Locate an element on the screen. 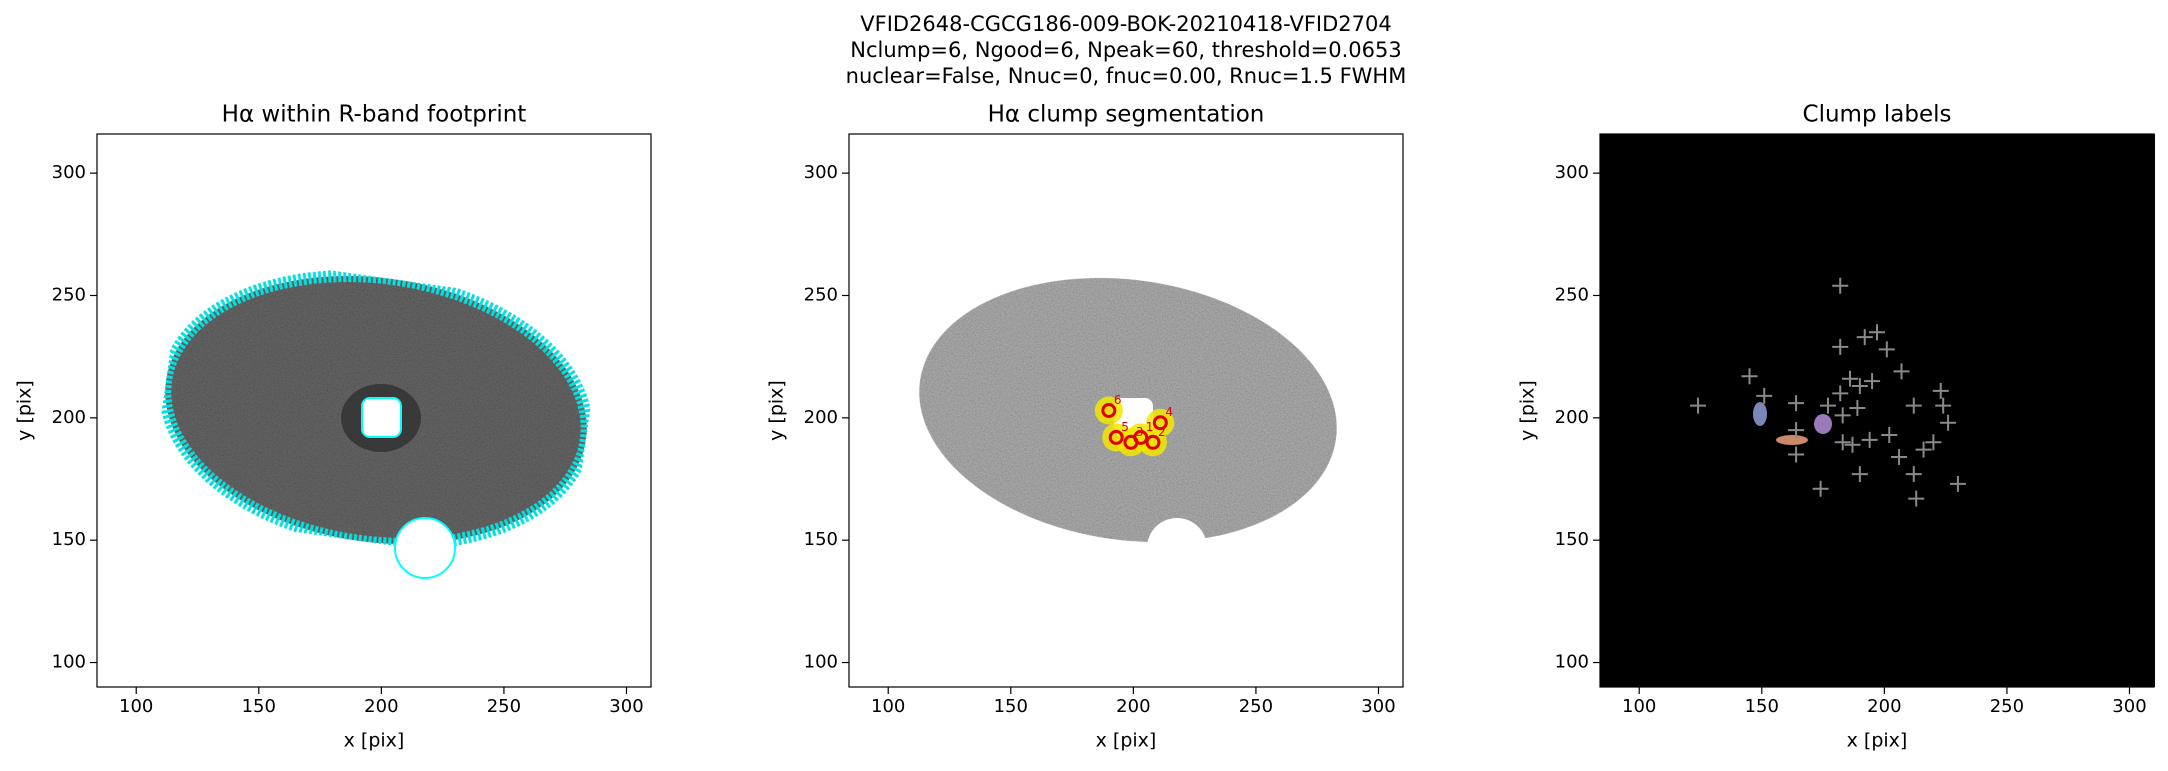  clump-label: 4 is located at coordinates (1169, 412).